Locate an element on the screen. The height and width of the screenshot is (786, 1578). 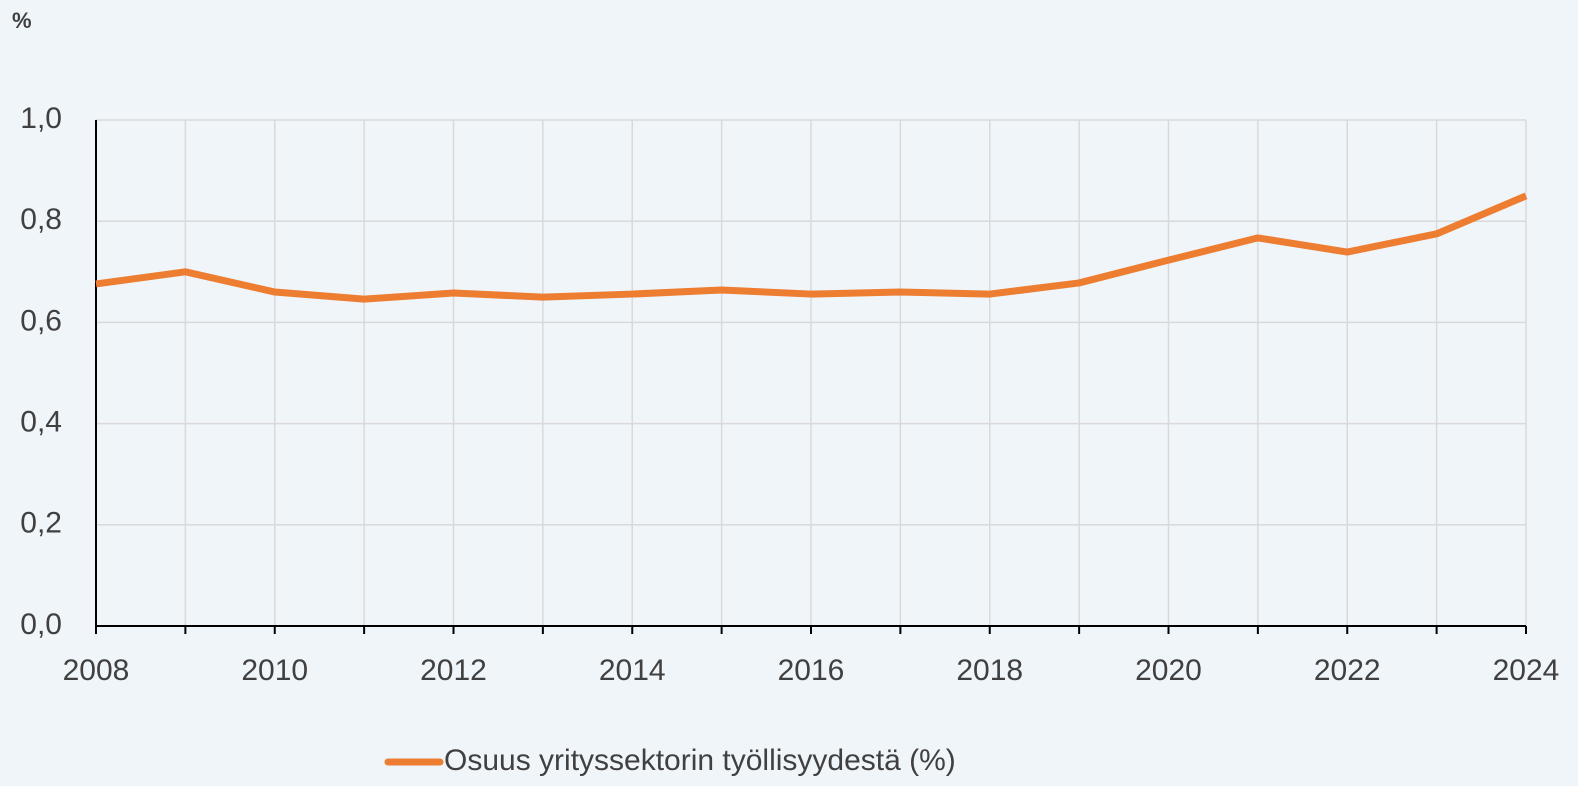
y-tick-label: 0,0 is located at coordinates (41, 624).